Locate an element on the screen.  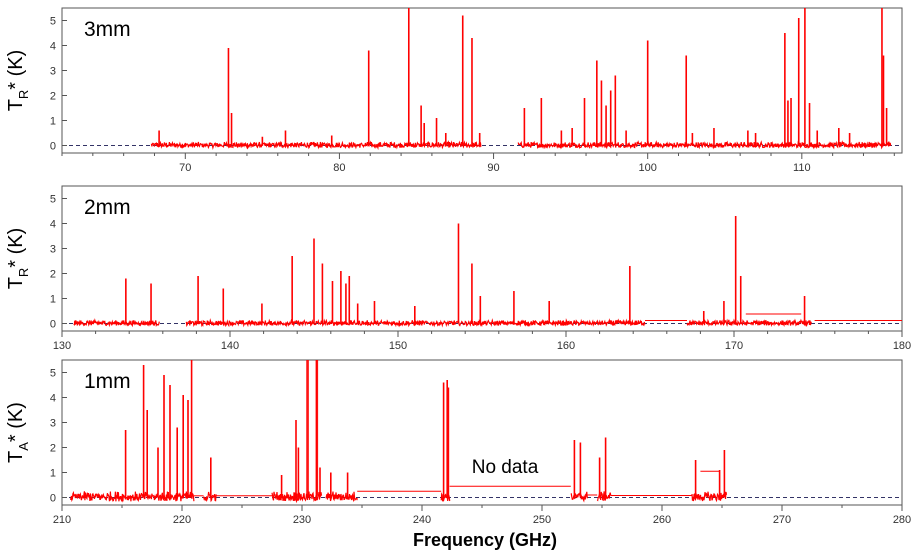
x-tick-label: 70 is located at coordinates (185, 168).